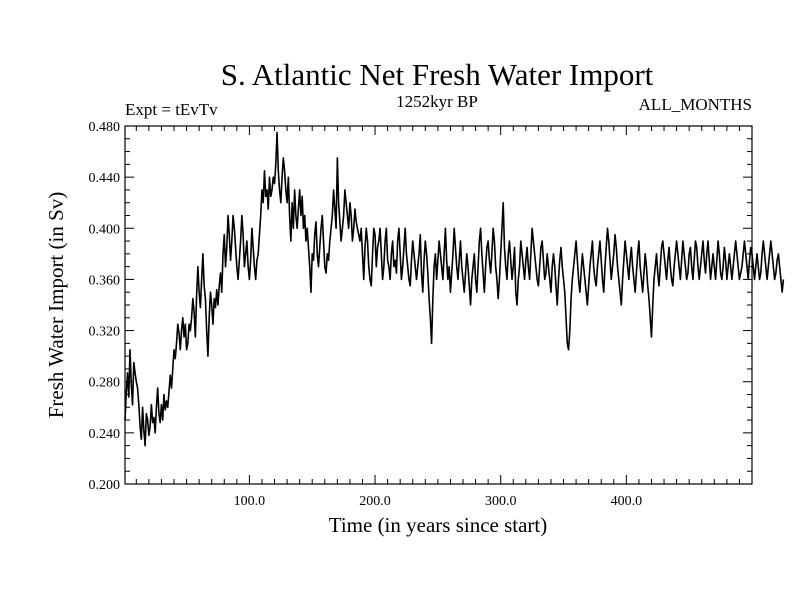 Image resolution: width=800 pixels, height=600 pixels. Describe the element at coordinates (105, 485) in the screenshot. I see `y-tick-label: 0.200` at that location.